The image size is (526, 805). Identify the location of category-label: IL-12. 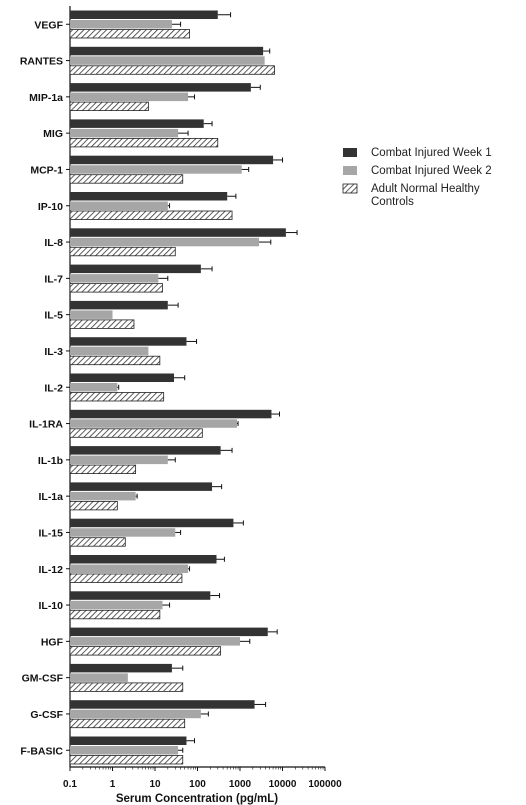
(50, 570).